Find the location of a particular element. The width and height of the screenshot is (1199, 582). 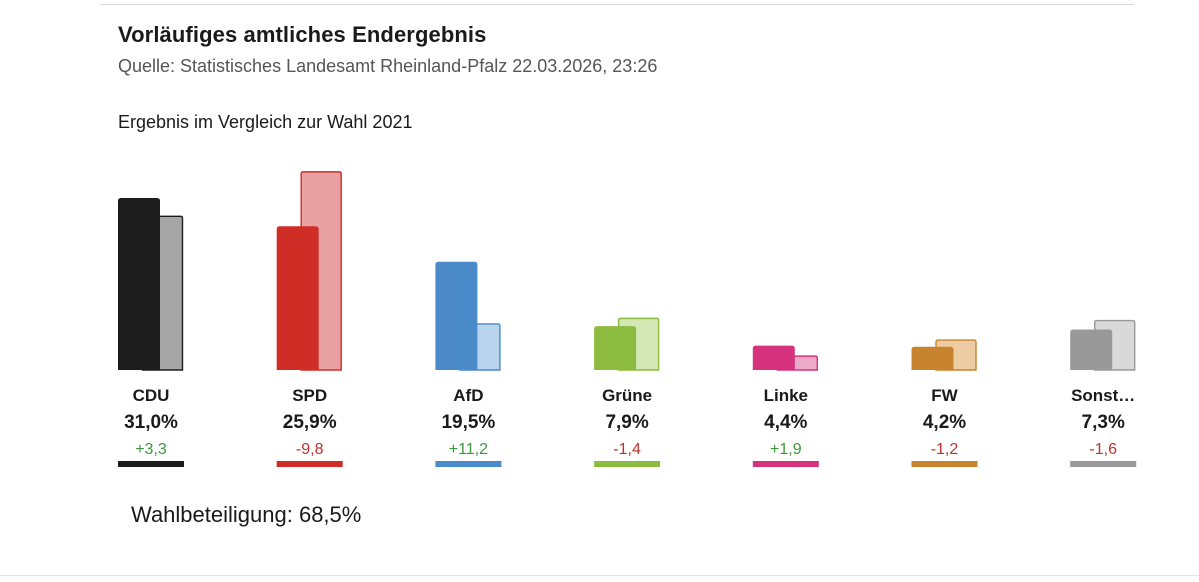

bar-2026-linke is located at coordinates (773, 357).